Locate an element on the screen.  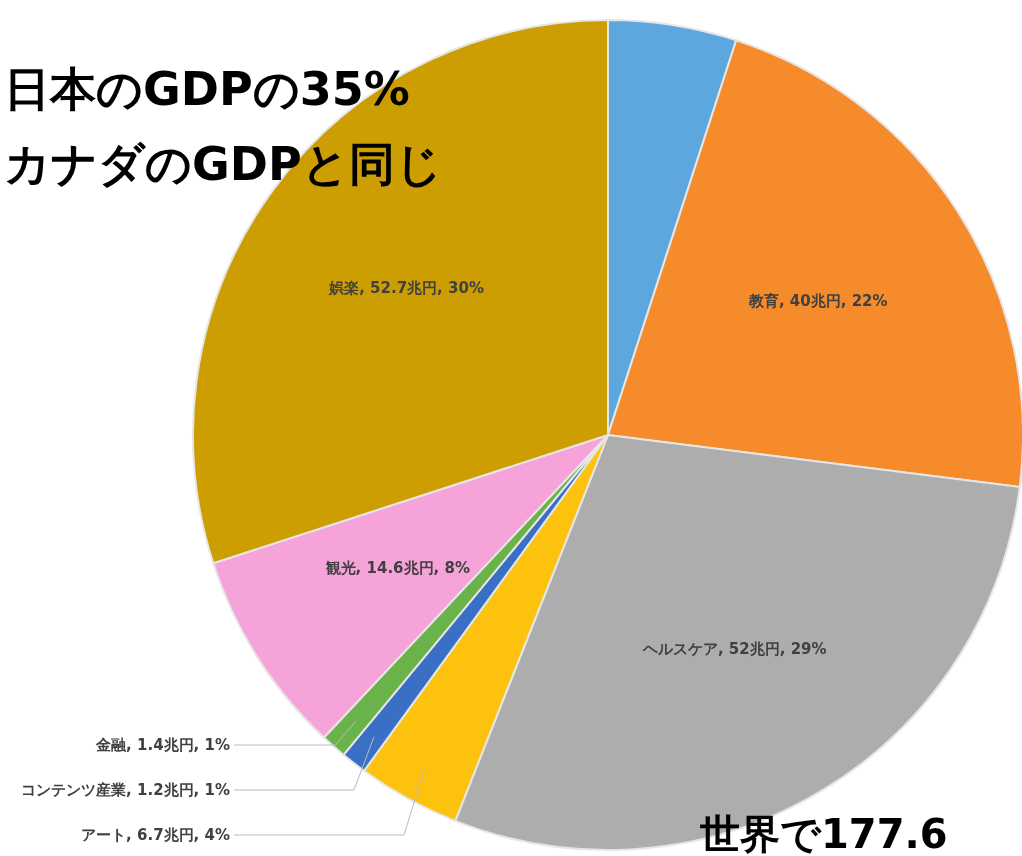
text: カナダのGDPと同じ is located at coordinates (223, 164).